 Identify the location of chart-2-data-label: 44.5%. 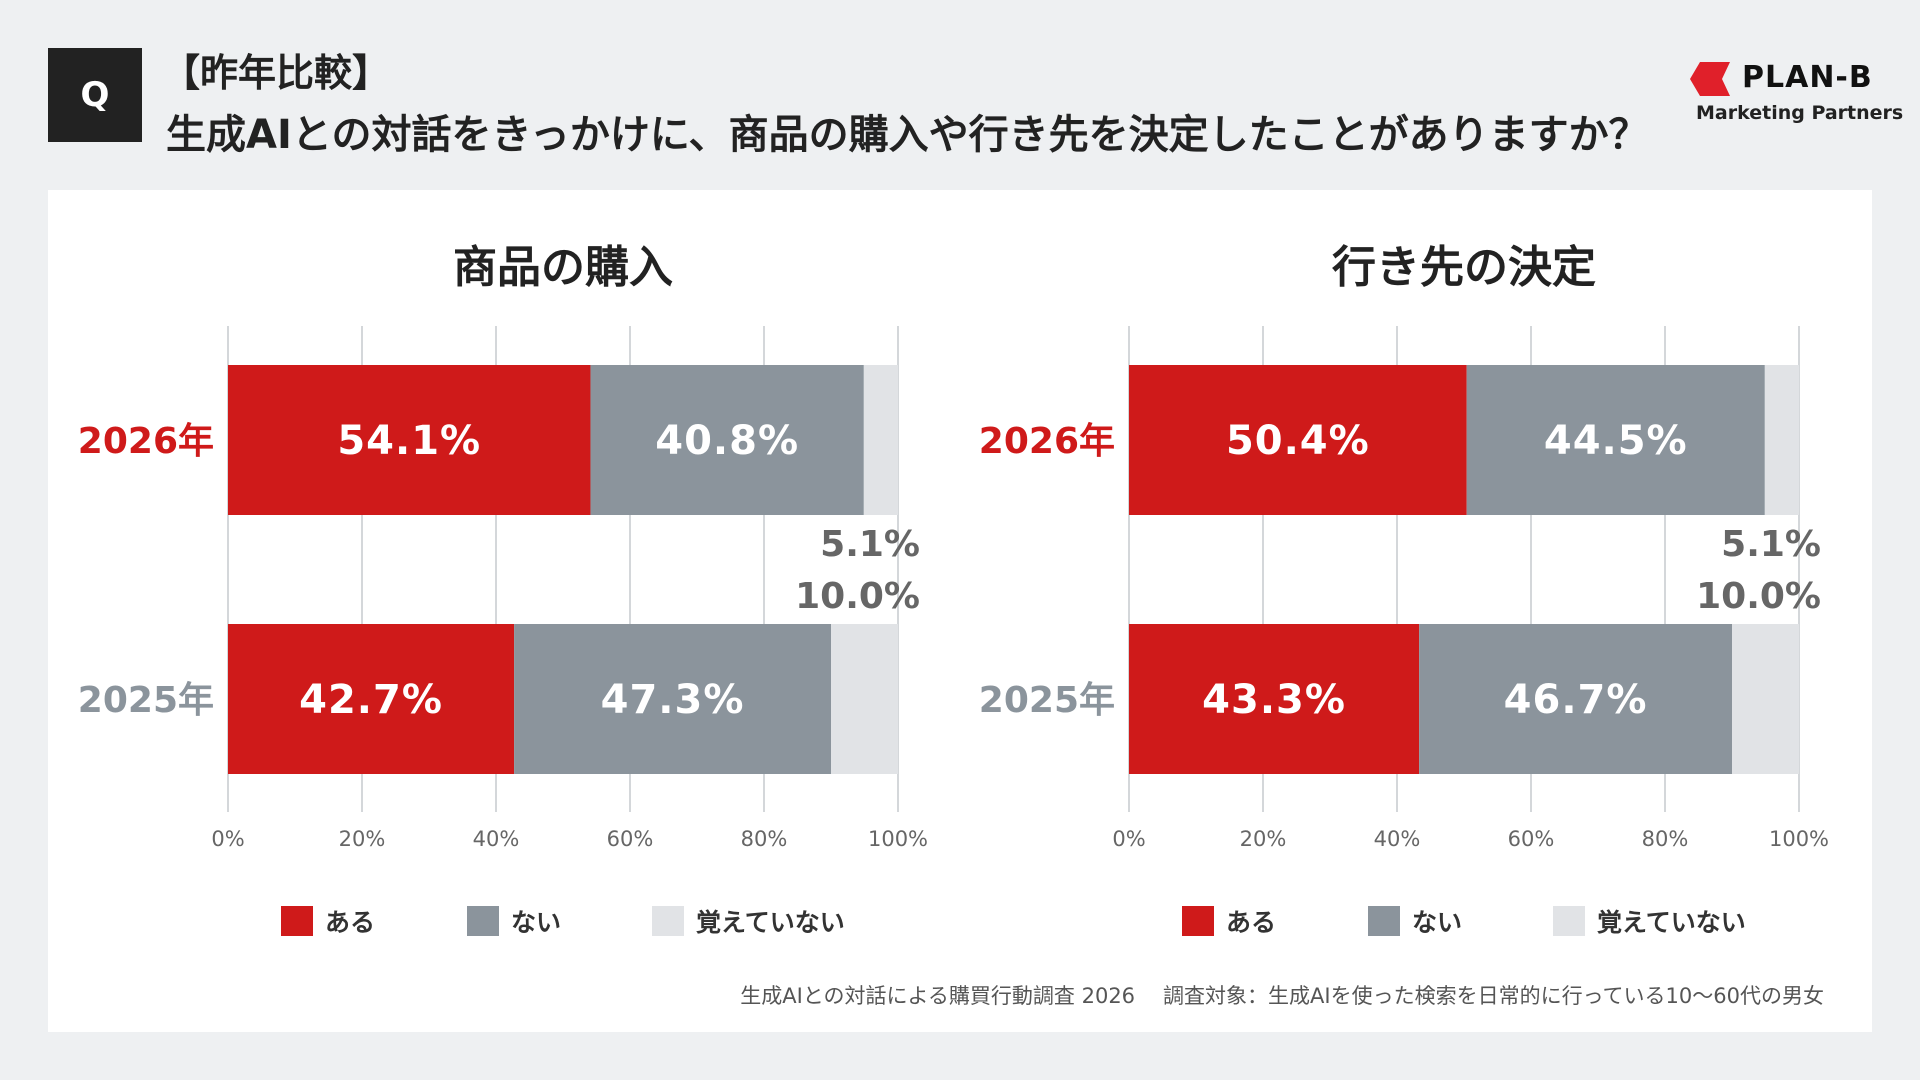
(1616, 441).